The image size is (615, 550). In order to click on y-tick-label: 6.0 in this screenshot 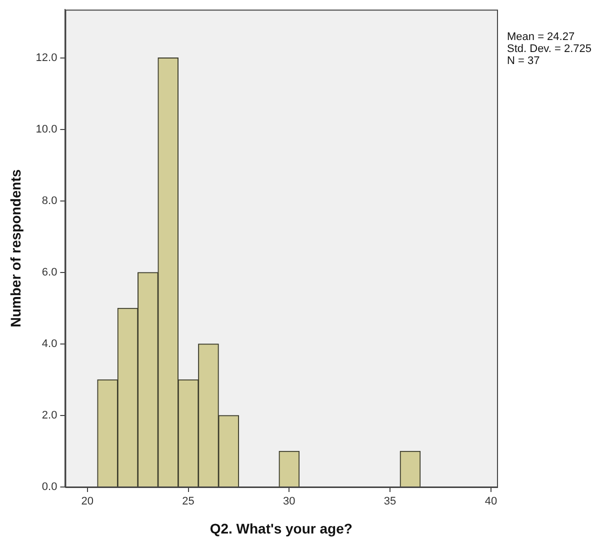, I will do `click(50, 272)`.